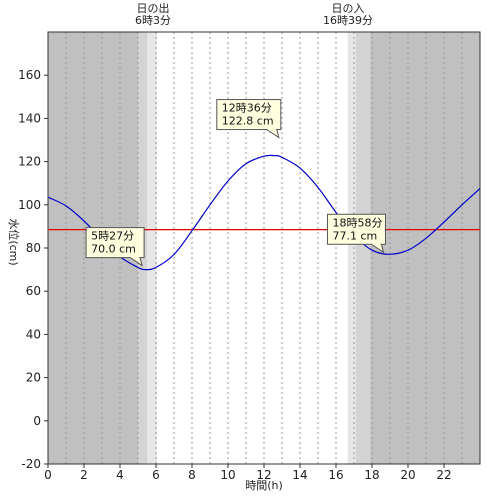  Describe the element at coordinates (192, 475) in the screenshot. I see `x-tick-label: 8` at that location.